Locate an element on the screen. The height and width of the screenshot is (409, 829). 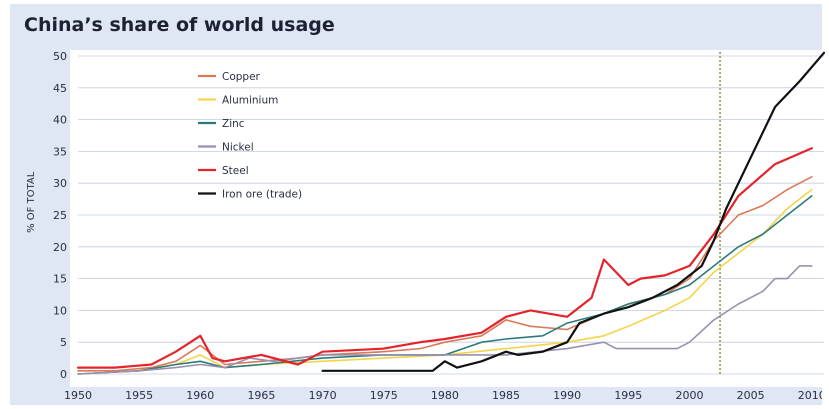
y-tick-label: 25 is located at coordinates (60, 215).